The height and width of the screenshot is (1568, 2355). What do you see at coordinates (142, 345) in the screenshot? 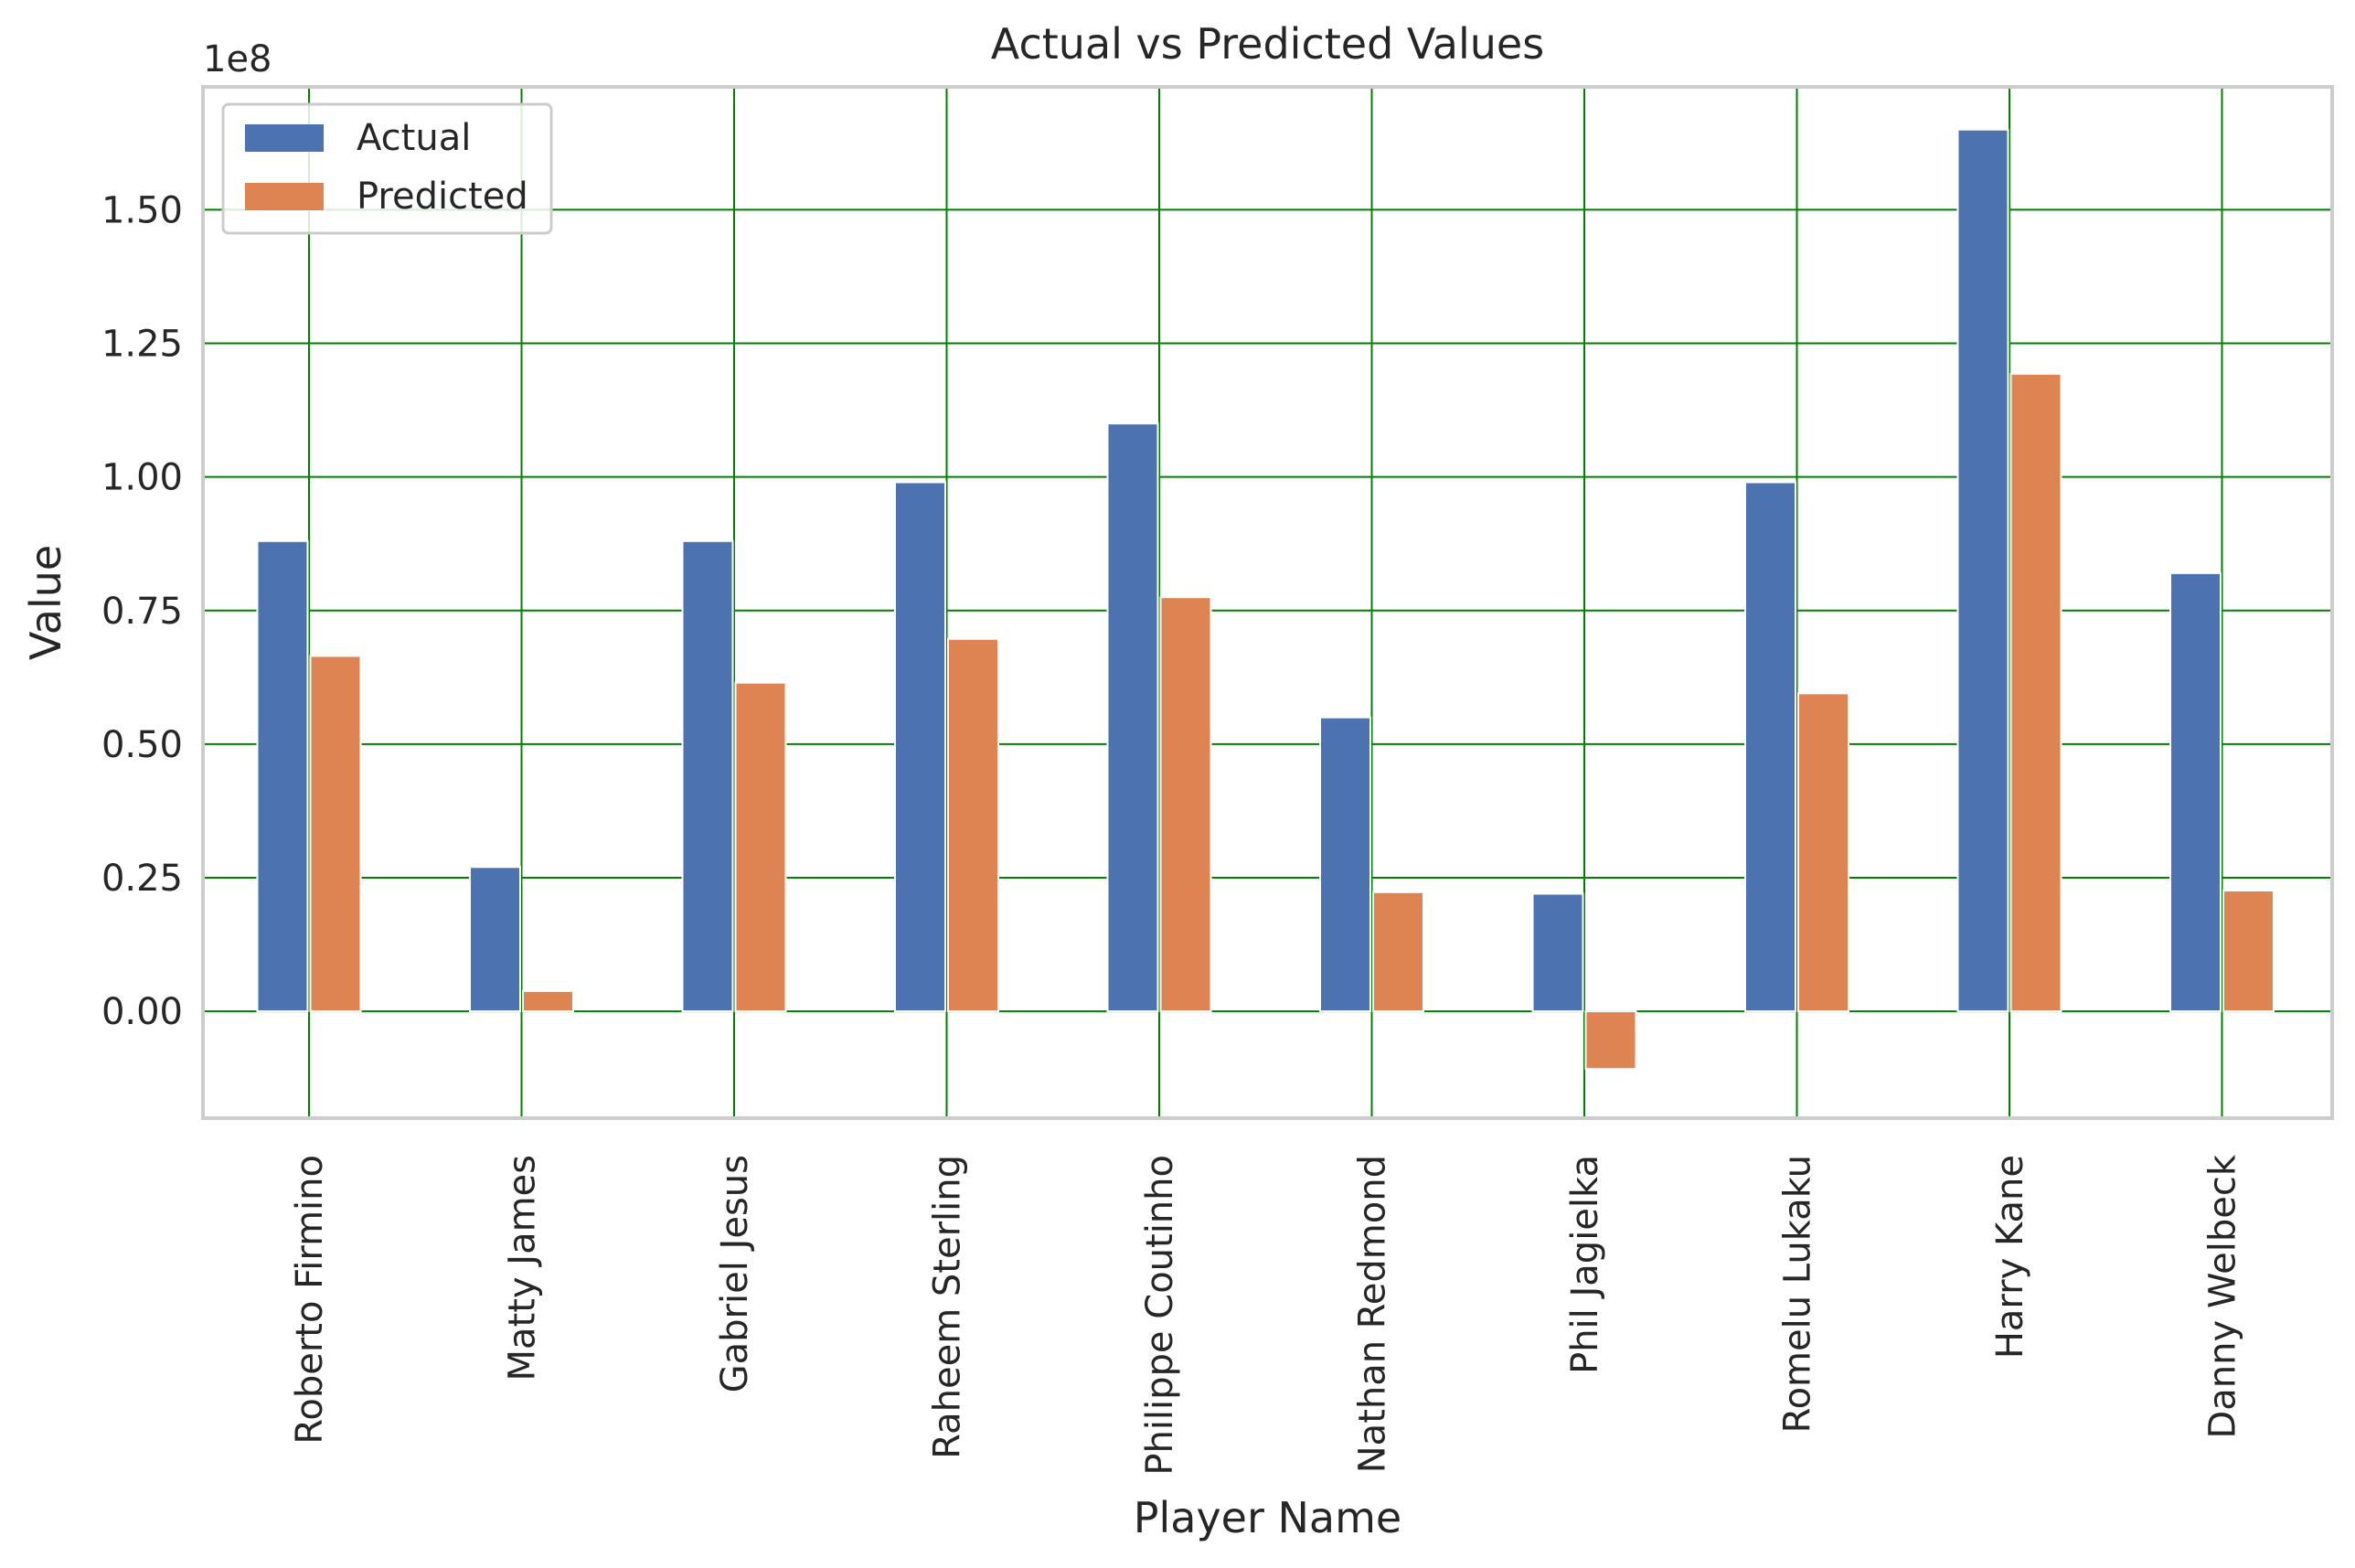
I see `y-tick-label: 1.25` at bounding box center [142, 345].